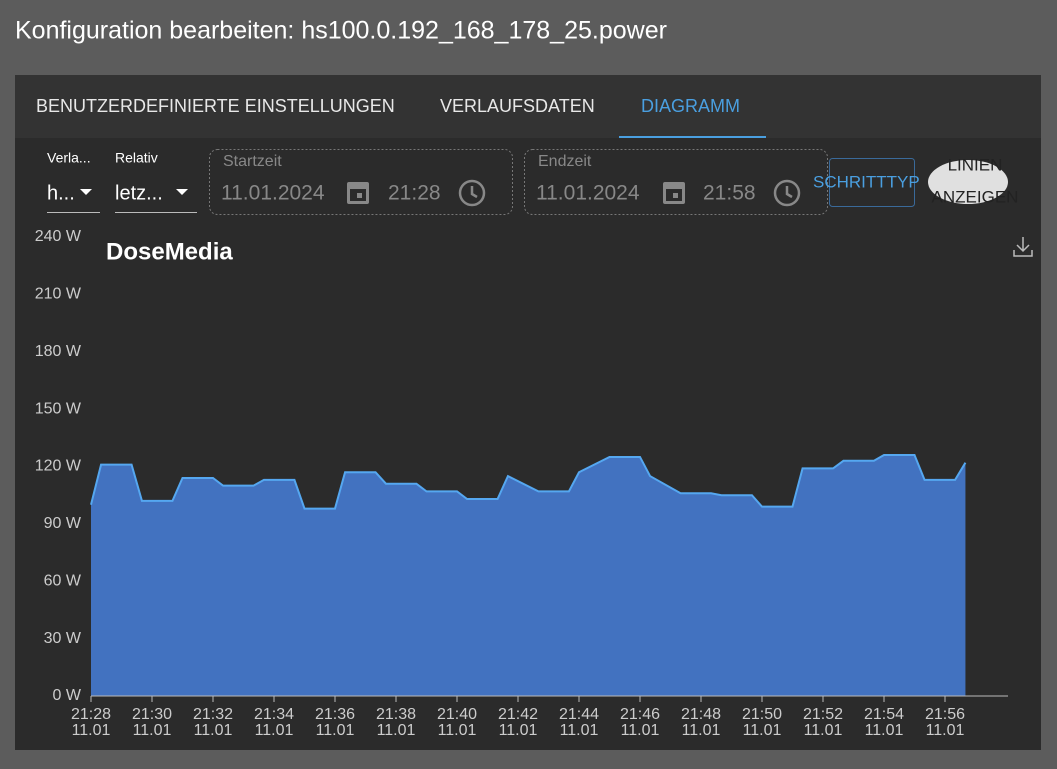  What do you see at coordinates (58, 236) in the screenshot?
I see `y-tick-label: 240 W` at bounding box center [58, 236].